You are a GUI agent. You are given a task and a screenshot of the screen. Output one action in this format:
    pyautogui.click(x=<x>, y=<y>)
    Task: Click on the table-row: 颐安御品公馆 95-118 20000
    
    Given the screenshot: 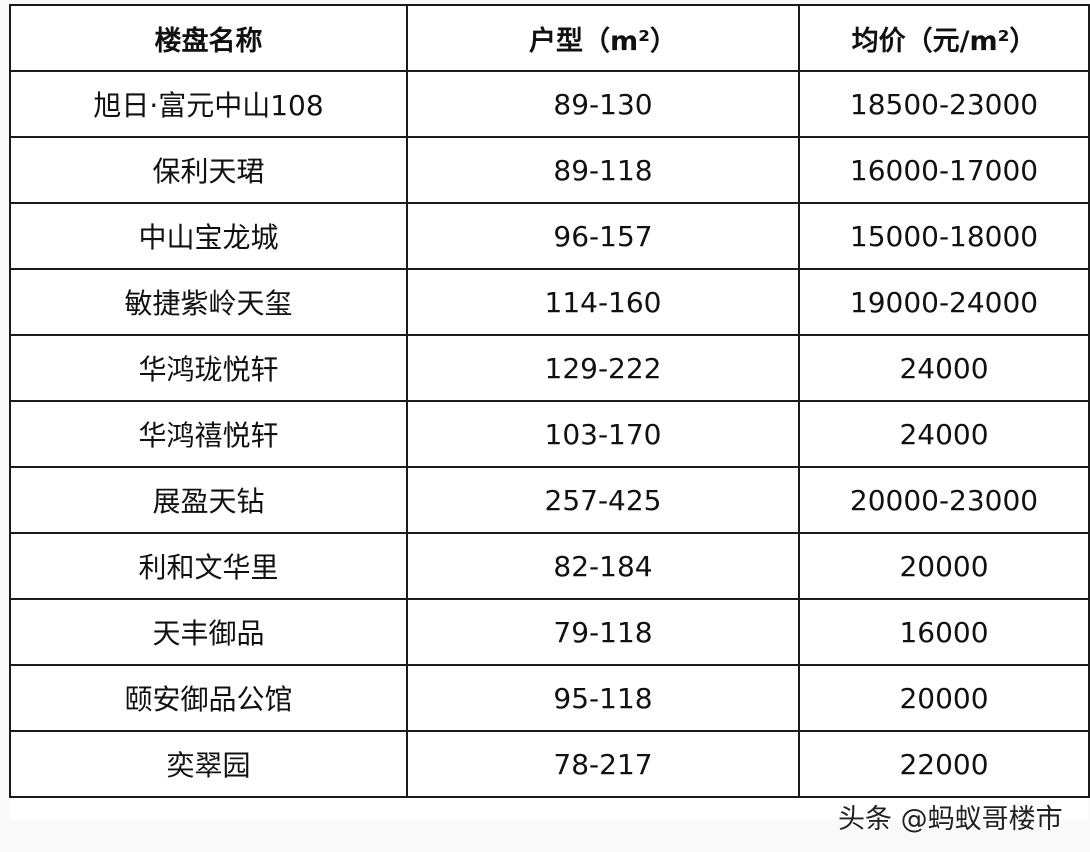 What is the action you would take?
    pyautogui.click(x=549, y=698)
    